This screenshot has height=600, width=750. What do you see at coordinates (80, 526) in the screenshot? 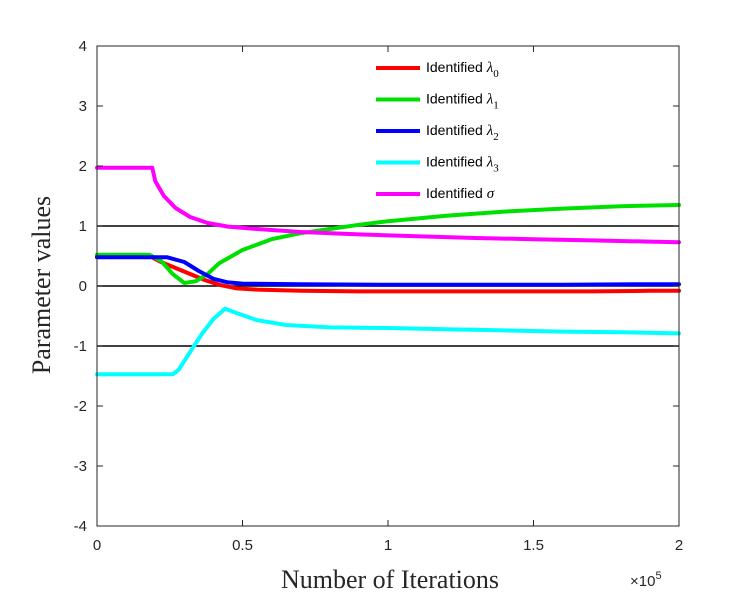
I see `y-tick-label: -4` at bounding box center [80, 526].